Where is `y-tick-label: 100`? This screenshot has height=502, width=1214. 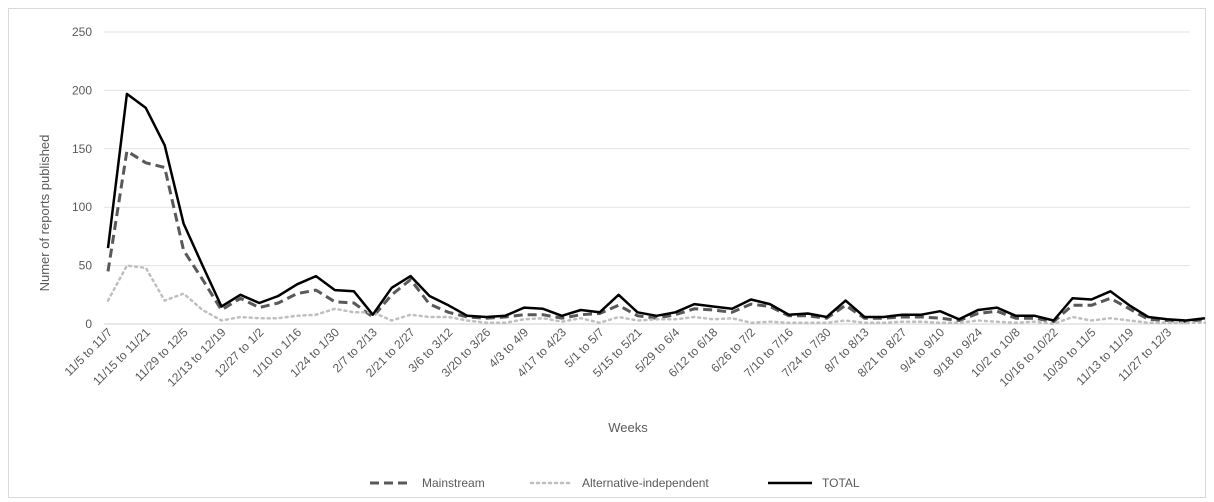 y-tick-label: 100 is located at coordinates (82, 207).